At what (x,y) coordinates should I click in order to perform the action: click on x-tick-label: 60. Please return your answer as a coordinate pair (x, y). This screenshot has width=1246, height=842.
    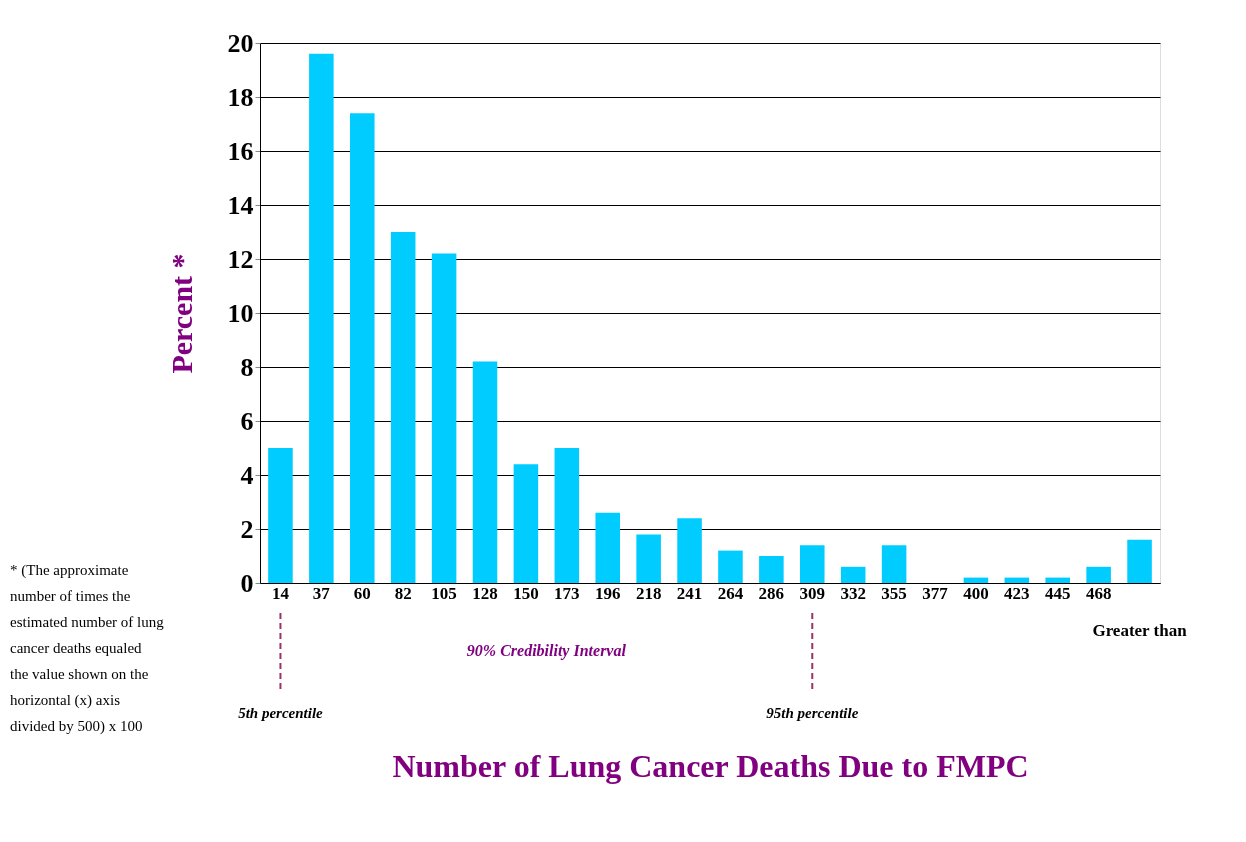
    Looking at the image, I should click on (362, 593).